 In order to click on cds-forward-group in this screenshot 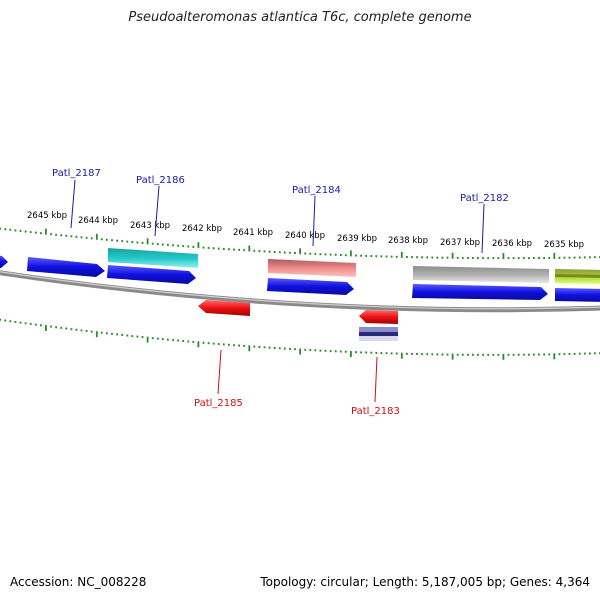, I will do `click(300, 278)`.